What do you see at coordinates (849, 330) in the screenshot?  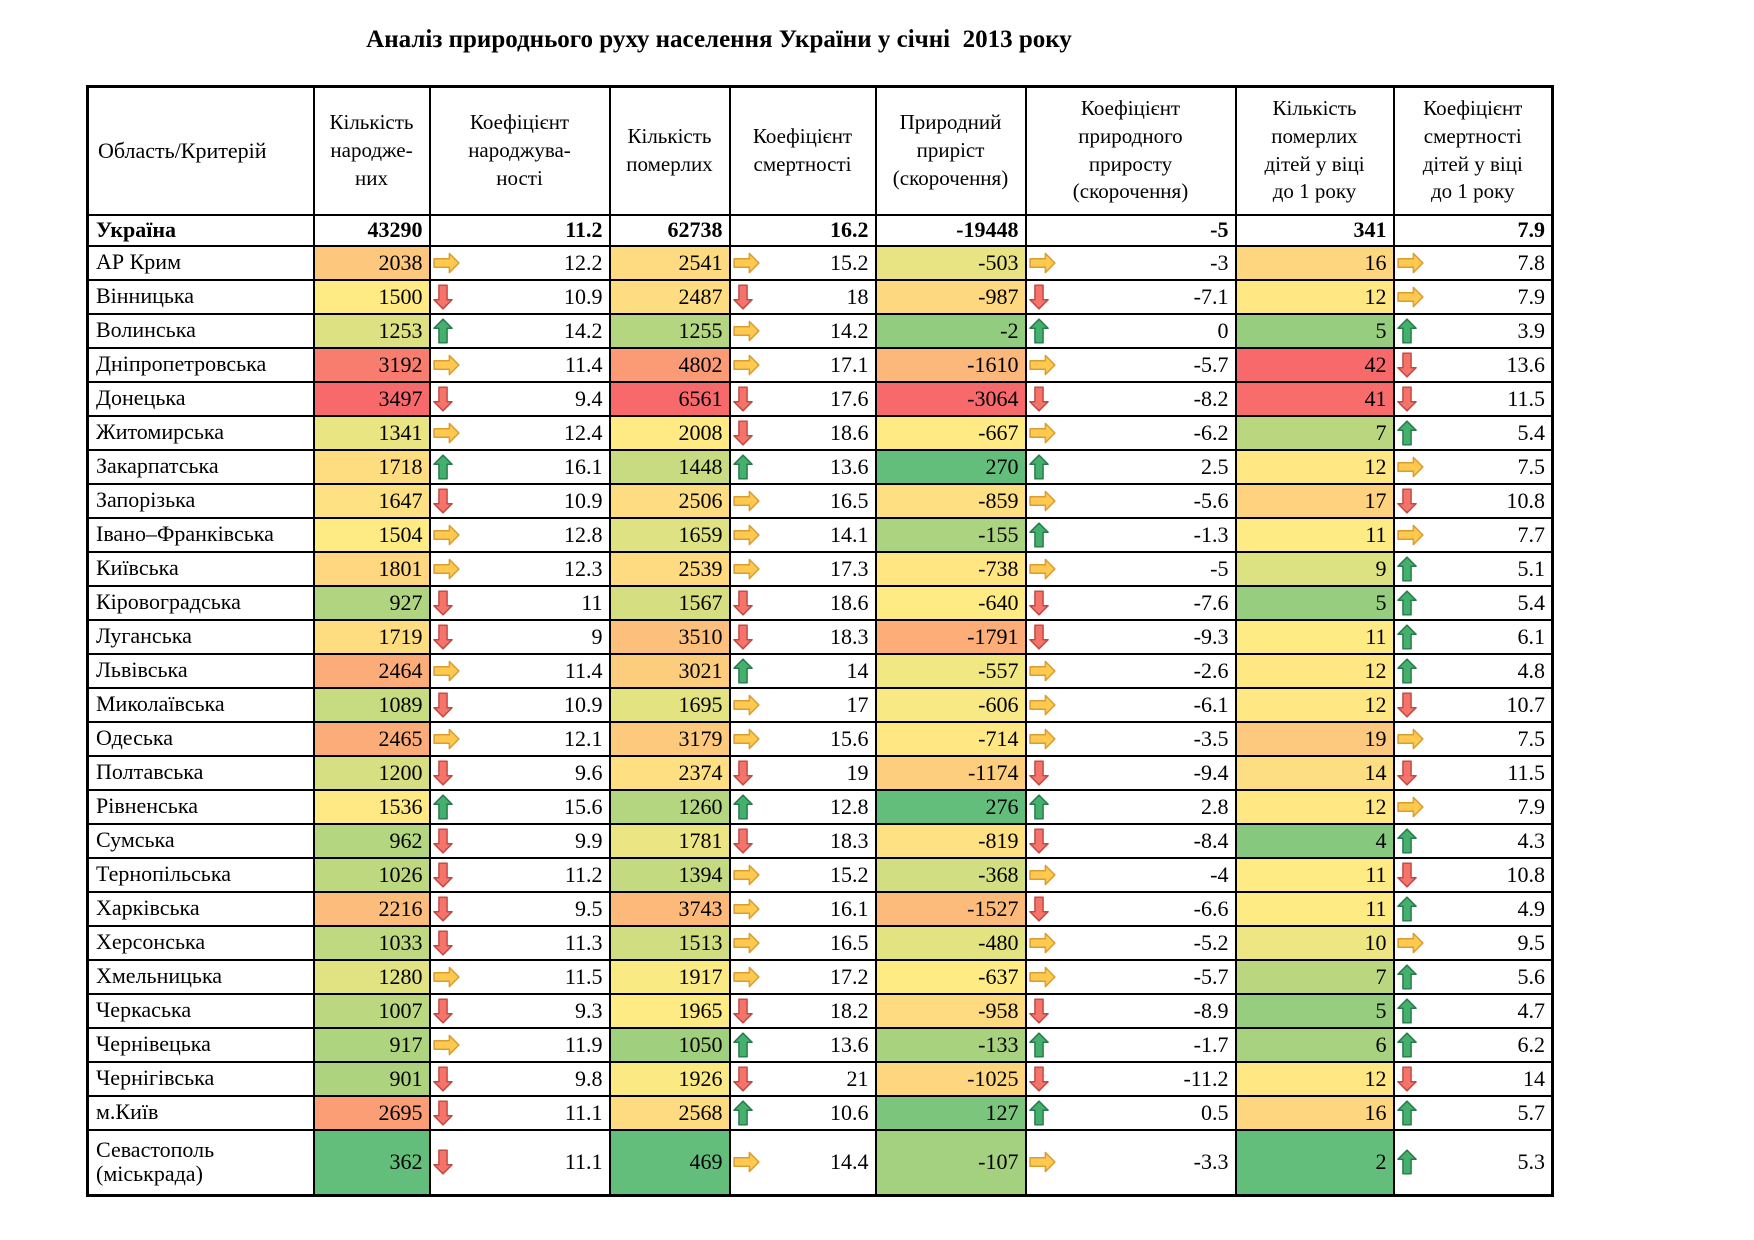 I see `death-rate-cell-value: 14.2` at bounding box center [849, 330].